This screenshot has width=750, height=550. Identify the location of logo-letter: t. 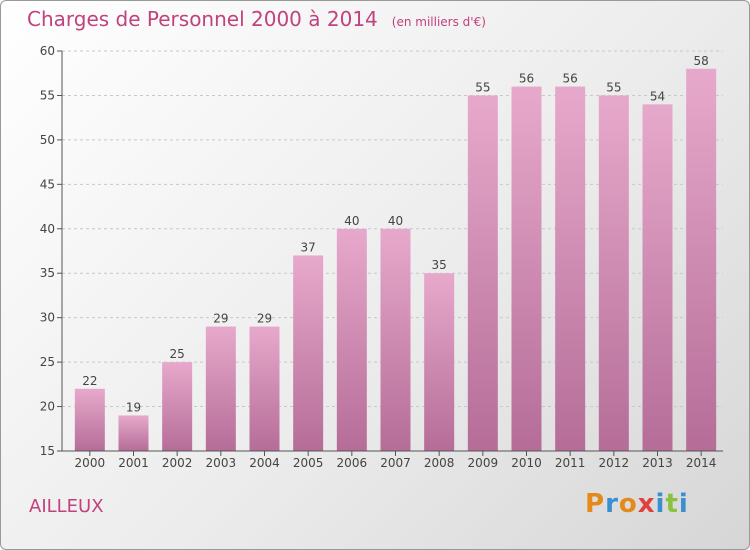
(672, 504).